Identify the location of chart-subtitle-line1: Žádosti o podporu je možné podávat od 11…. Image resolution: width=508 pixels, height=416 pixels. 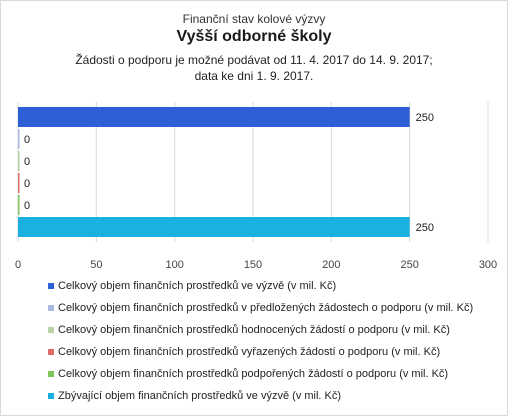
(254, 60).